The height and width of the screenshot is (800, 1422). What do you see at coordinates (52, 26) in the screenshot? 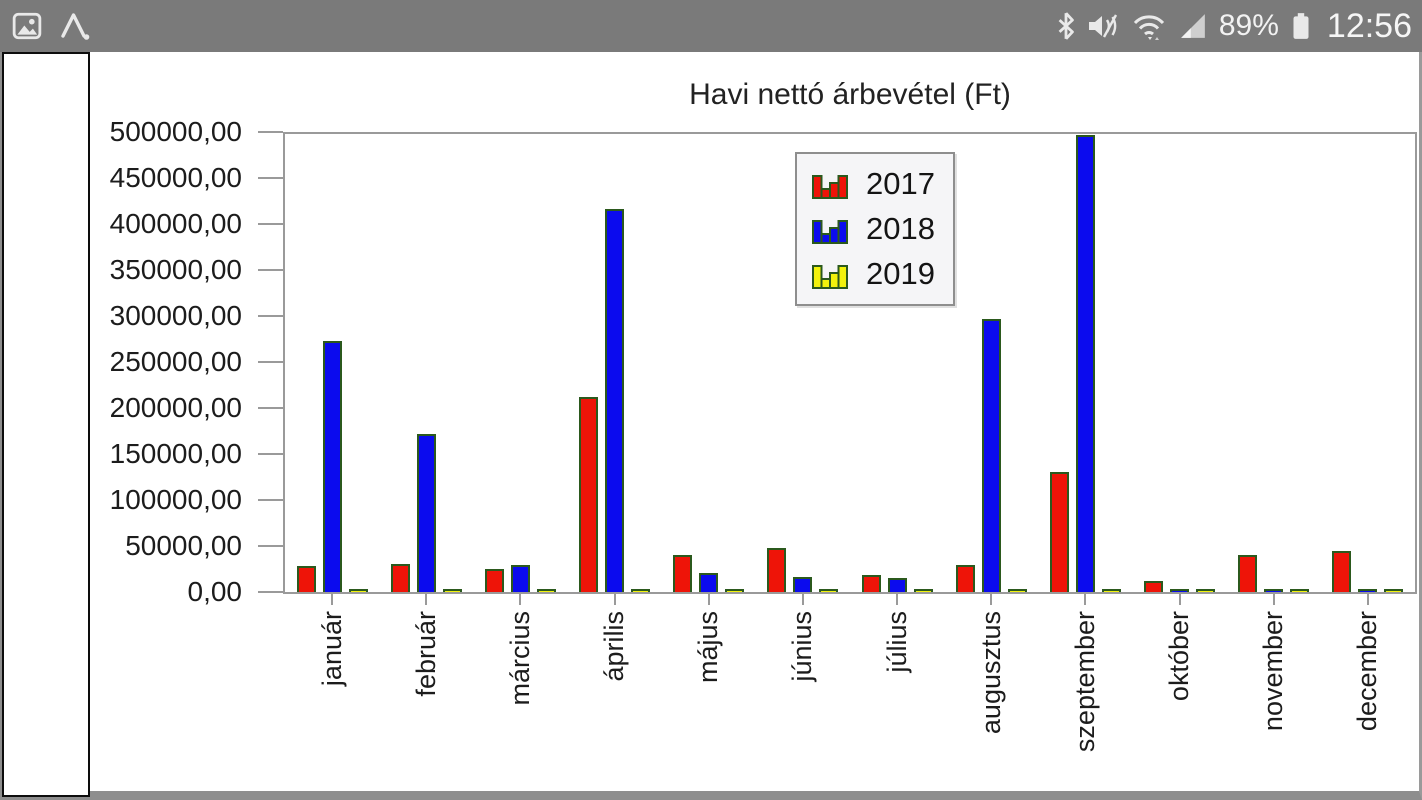
I see `notification-icons` at bounding box center [52, 26].